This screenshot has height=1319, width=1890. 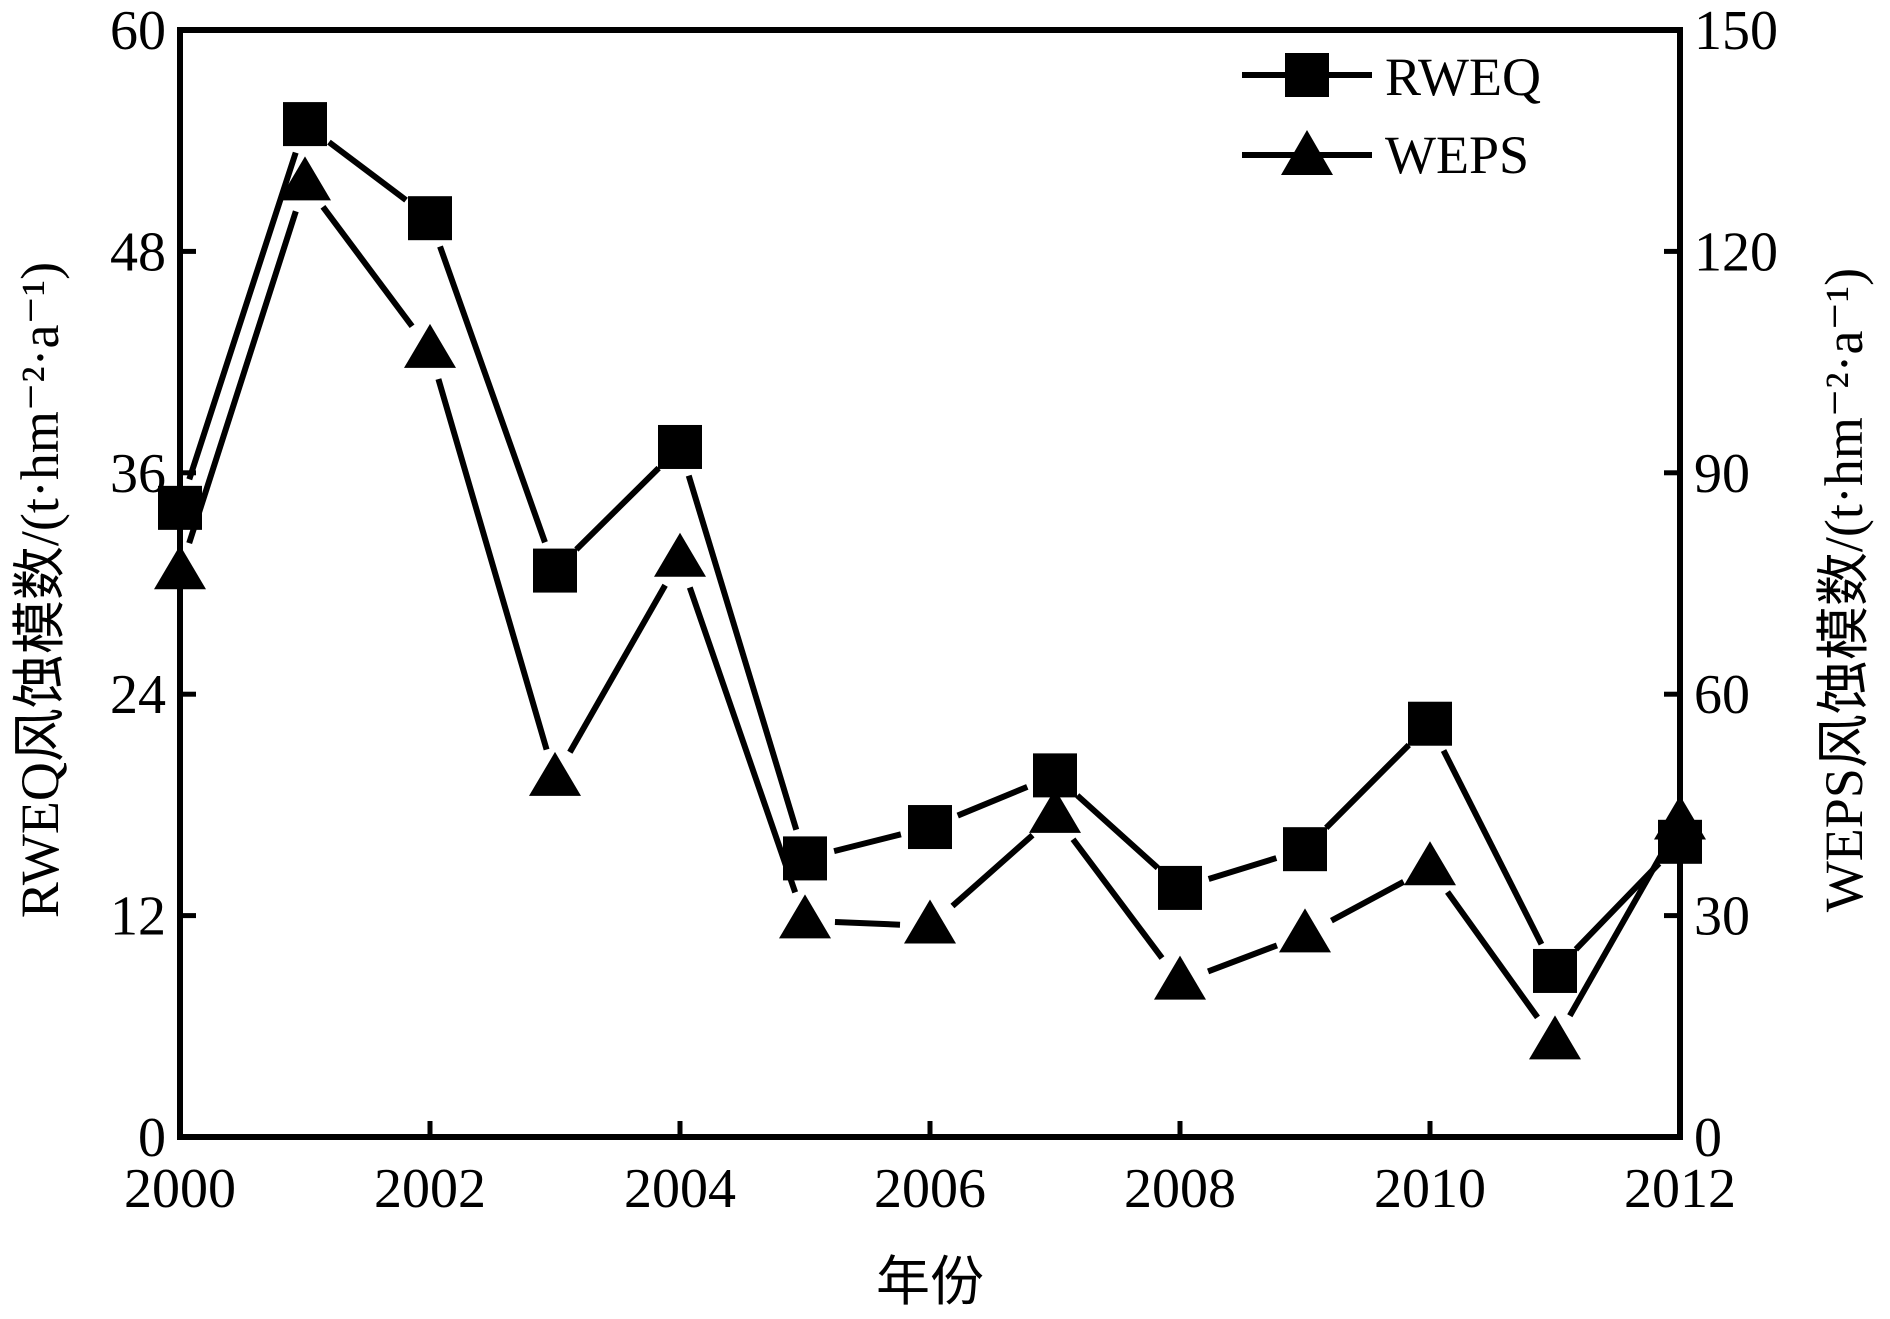 What do you see at coordinates (930, 1282) in the screenshot?
I see `x-axis-title: 年份` at bounding box center [930, 1282].